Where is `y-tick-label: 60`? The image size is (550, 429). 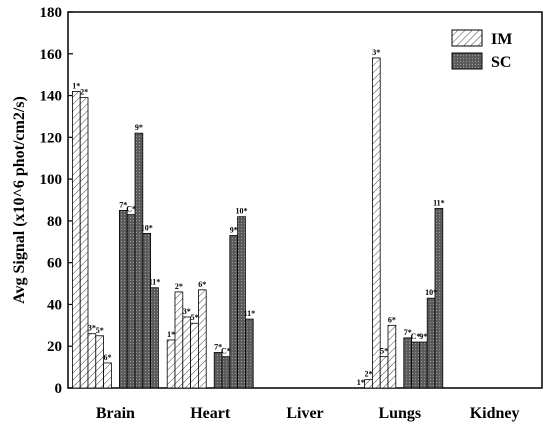
y-tick-label: 60 is located at coordinates (54, 264).